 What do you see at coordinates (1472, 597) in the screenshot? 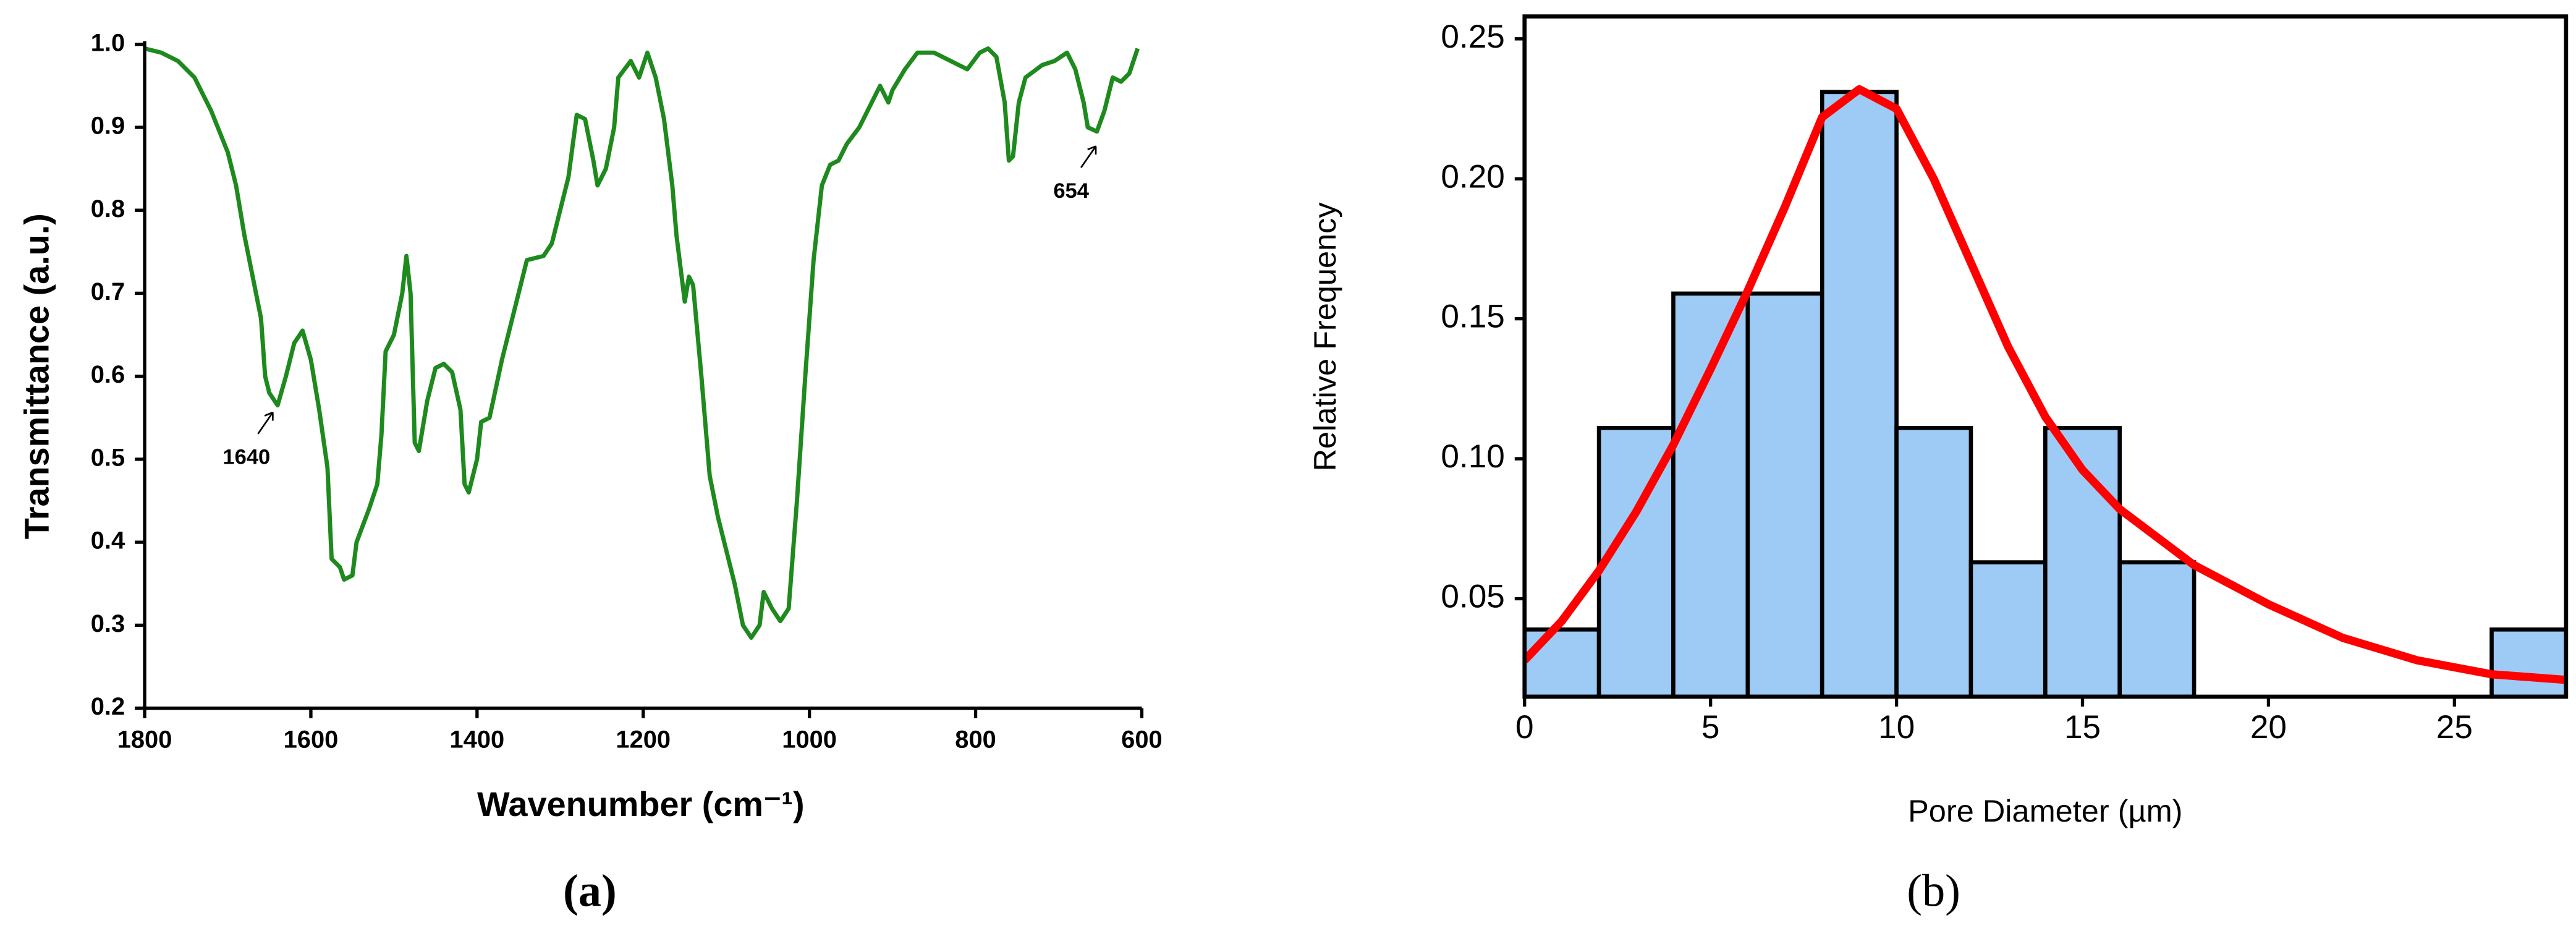
I see `y-tick-label: 0.05` at bounding box center [1472, 597].